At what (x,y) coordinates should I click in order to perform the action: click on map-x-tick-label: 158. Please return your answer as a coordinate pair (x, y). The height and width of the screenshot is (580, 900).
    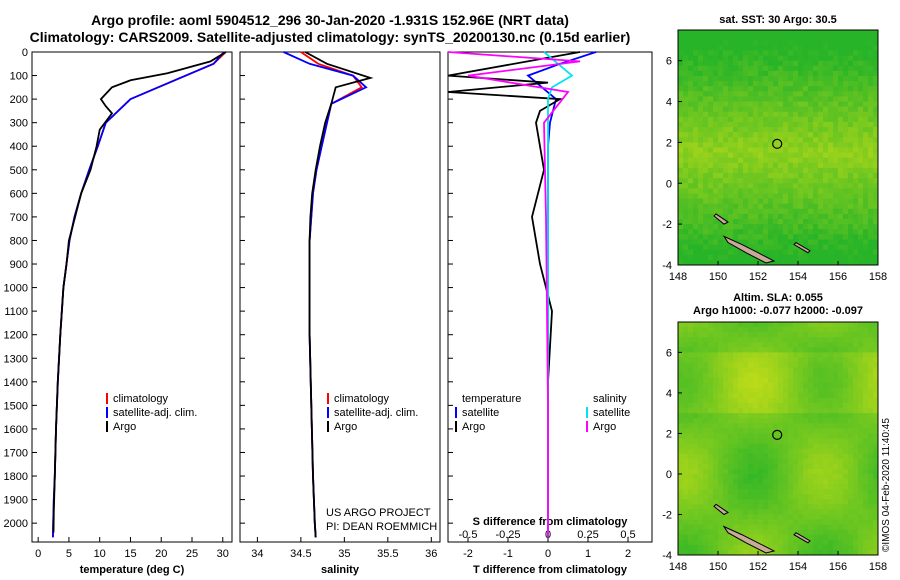
    Looking at the image, I should click on (878, 277).